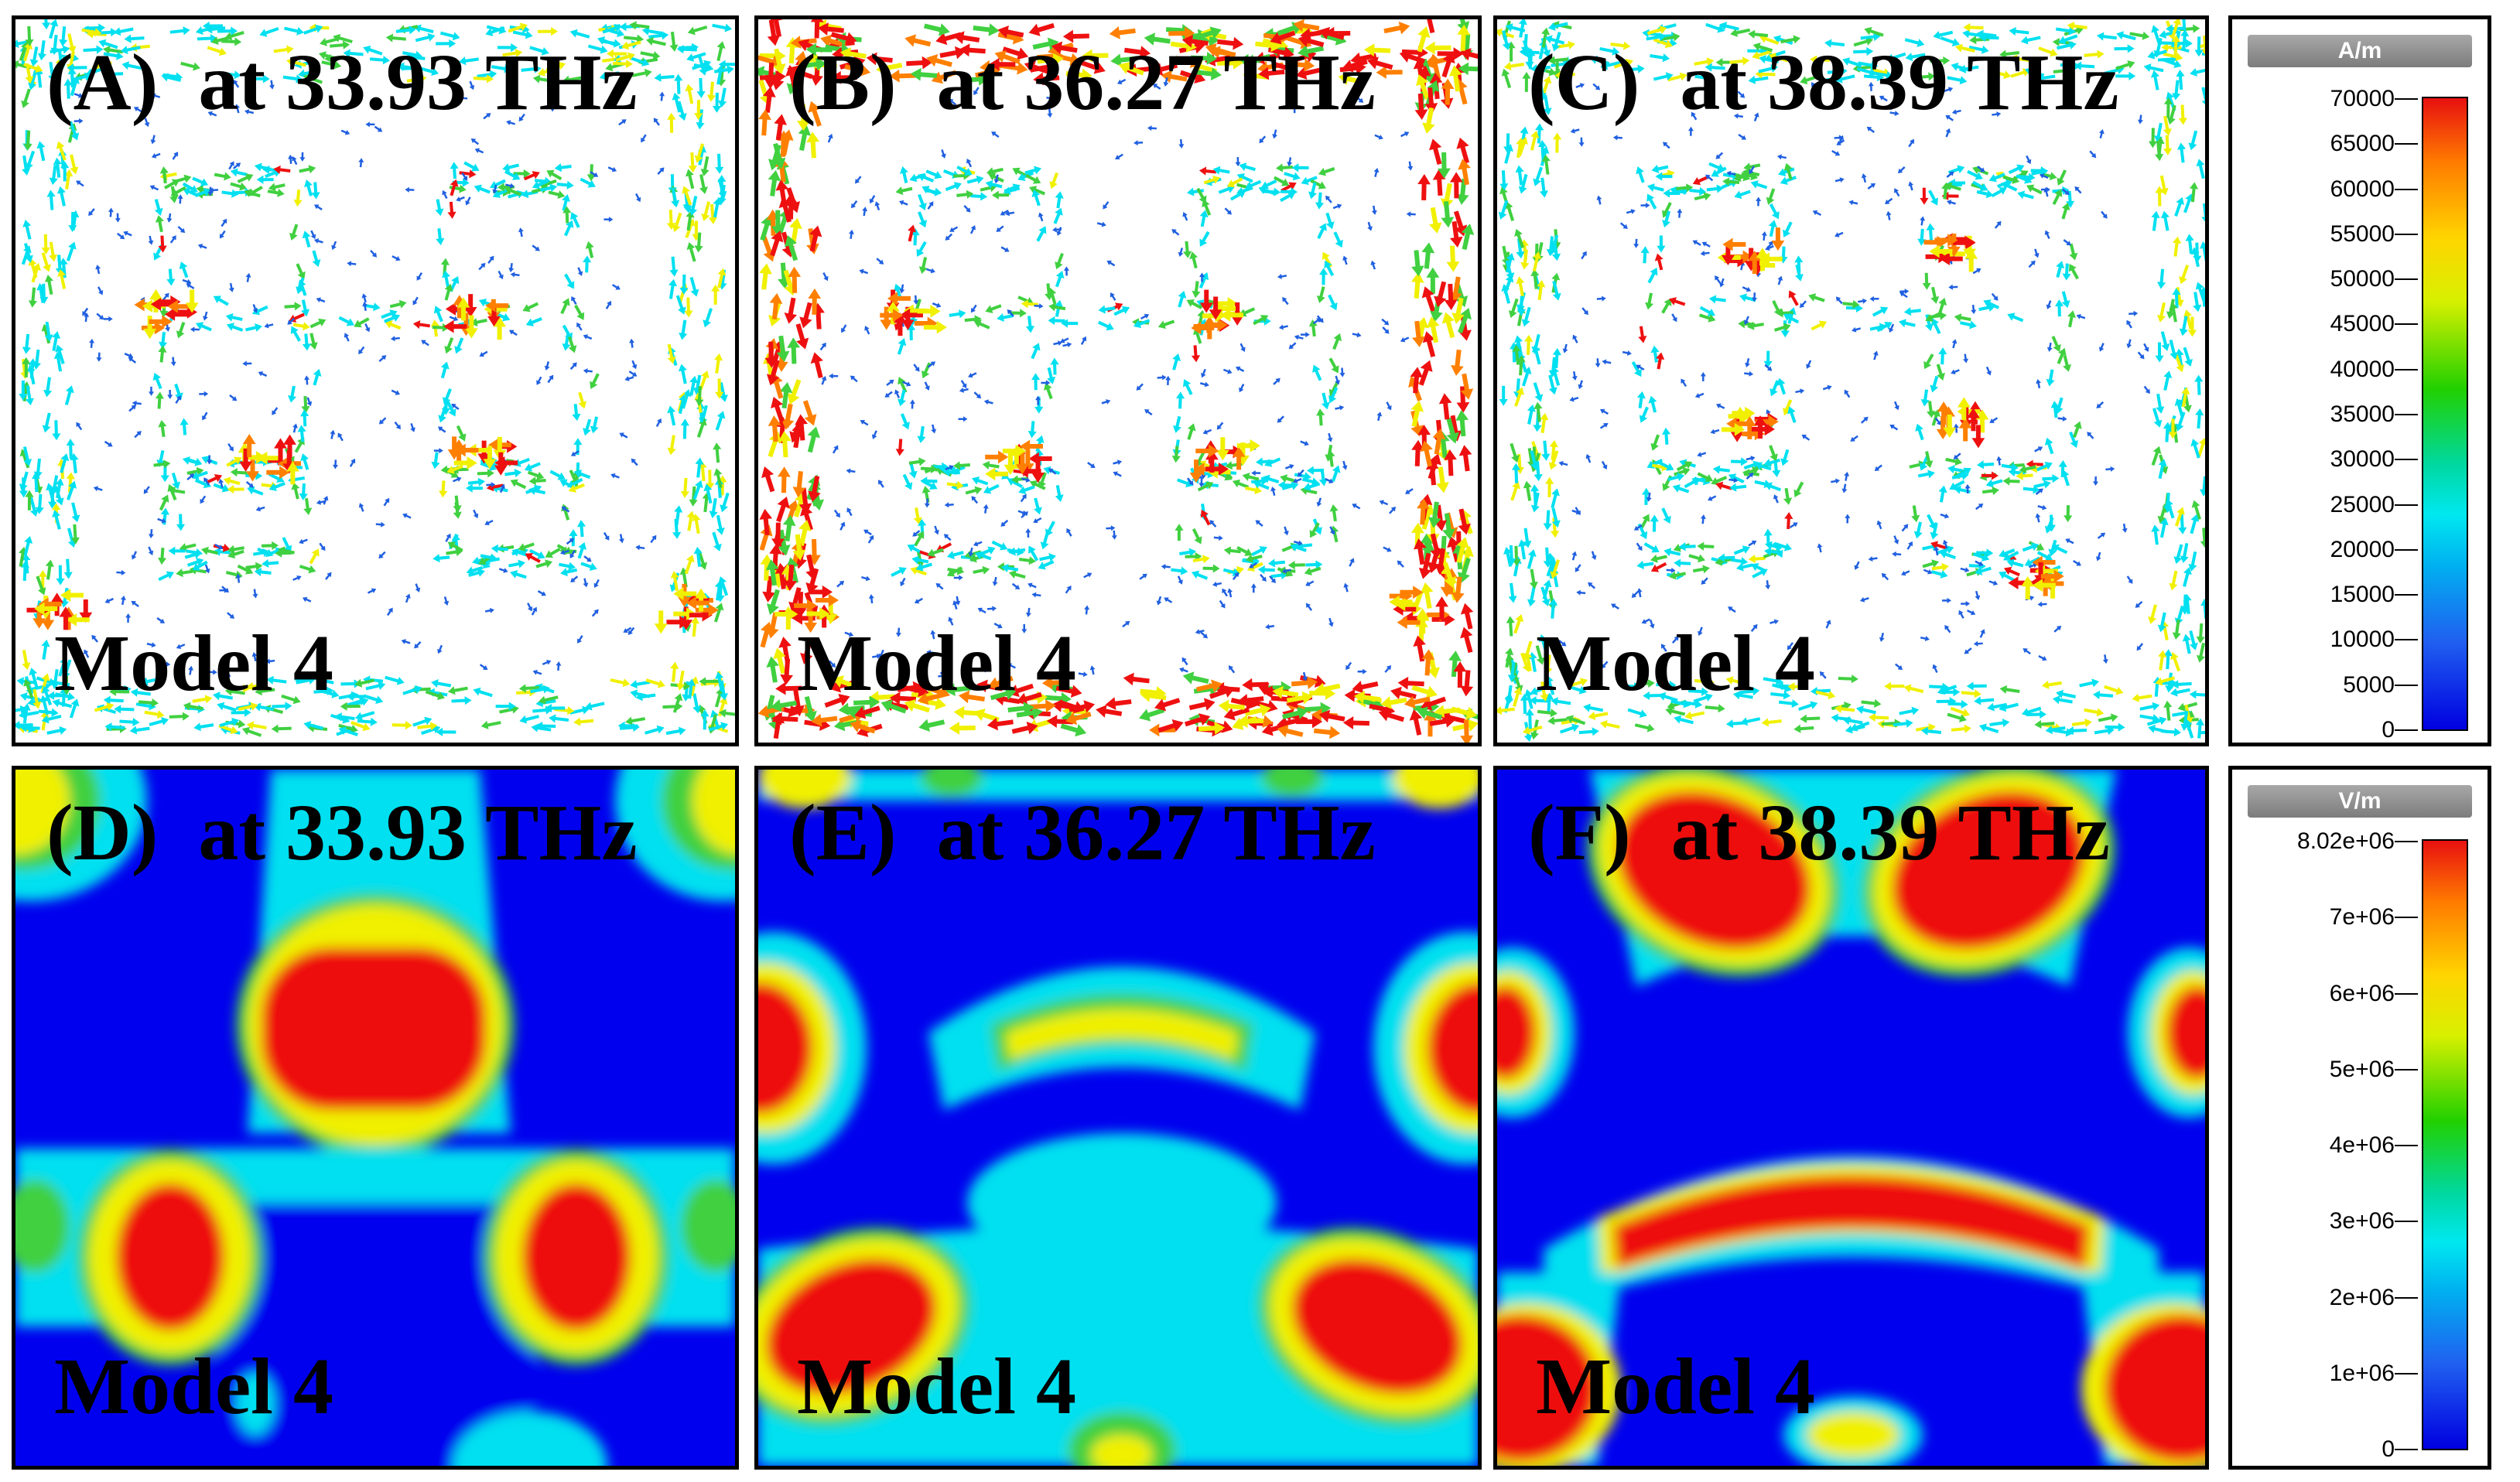 This screenshot has height=1482, width=2520. I want to click on legend-tick-label: 70000, so click(2362, 98).